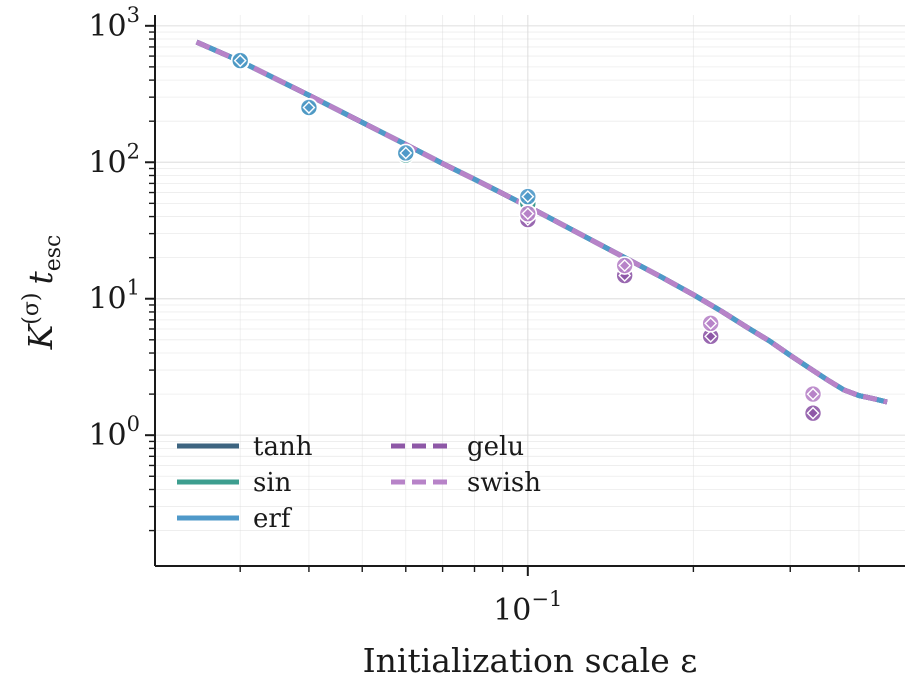 The image size is (917, 693). What do you see at coordinates (40, 336) in the screenshot?
I see `y-axis-label-k: K` at bounding box center [40, 336].